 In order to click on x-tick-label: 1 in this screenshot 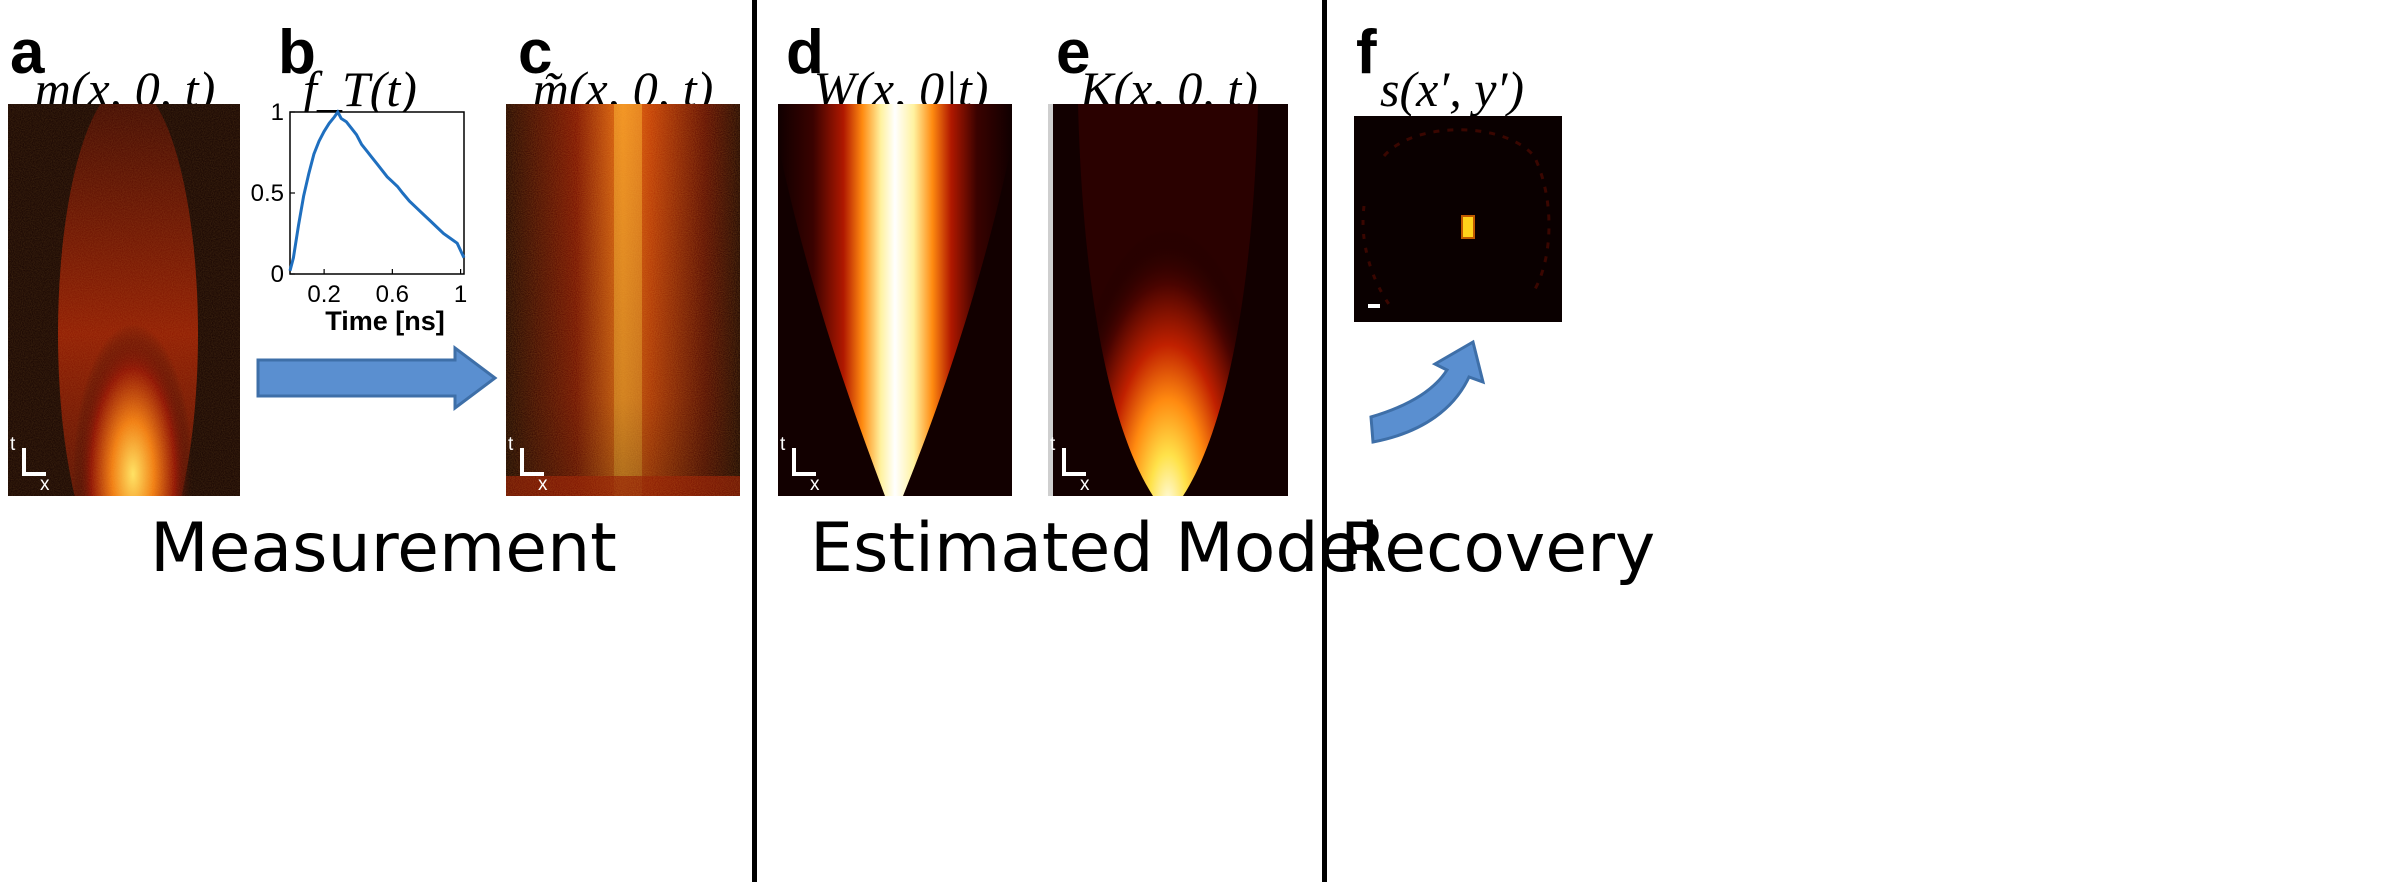, I will do `click(460, 294)`.